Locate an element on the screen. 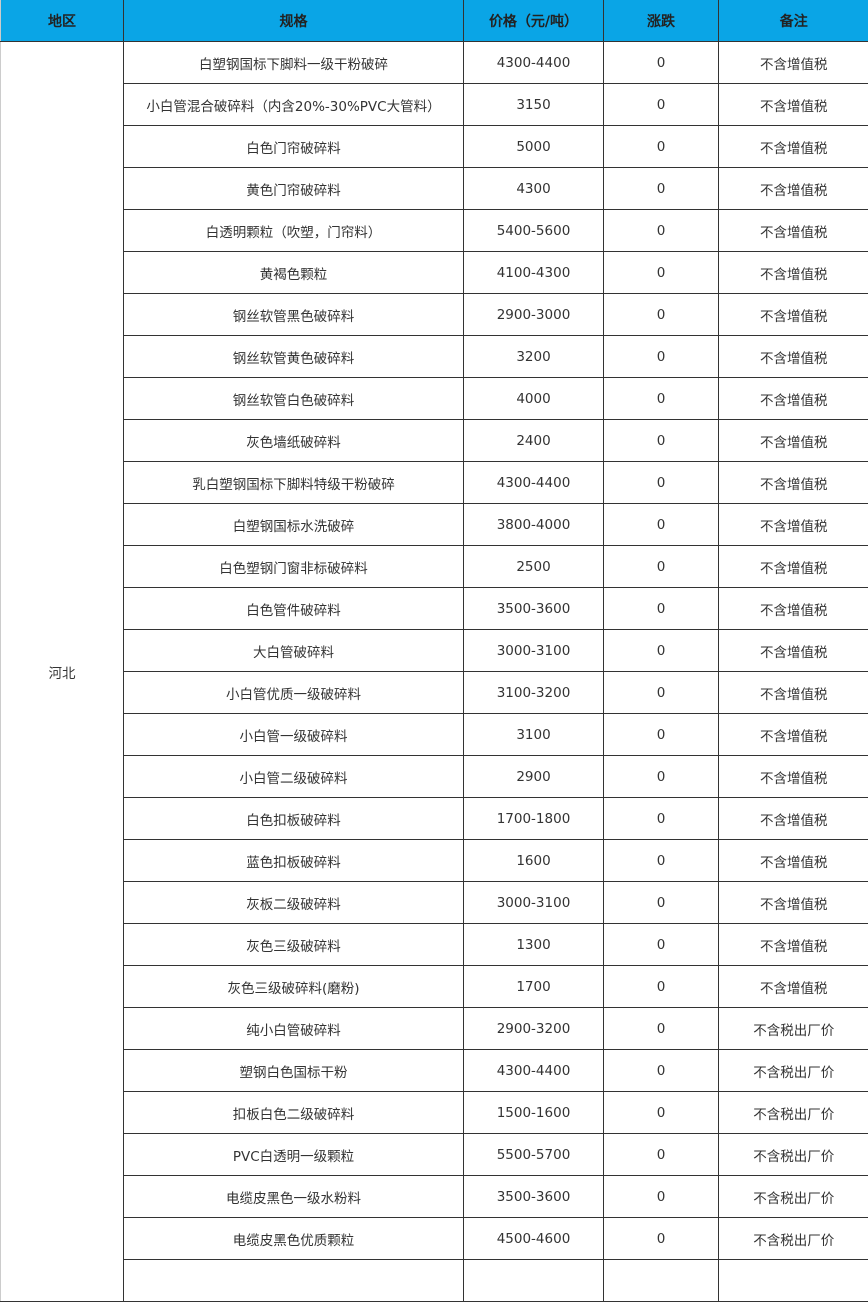 The image size is (868, 1303). table-row: 白透明颗粒（吹塑，门帘料） 5400-5600 0 不含增值税 is located at coordinates (434, 230).